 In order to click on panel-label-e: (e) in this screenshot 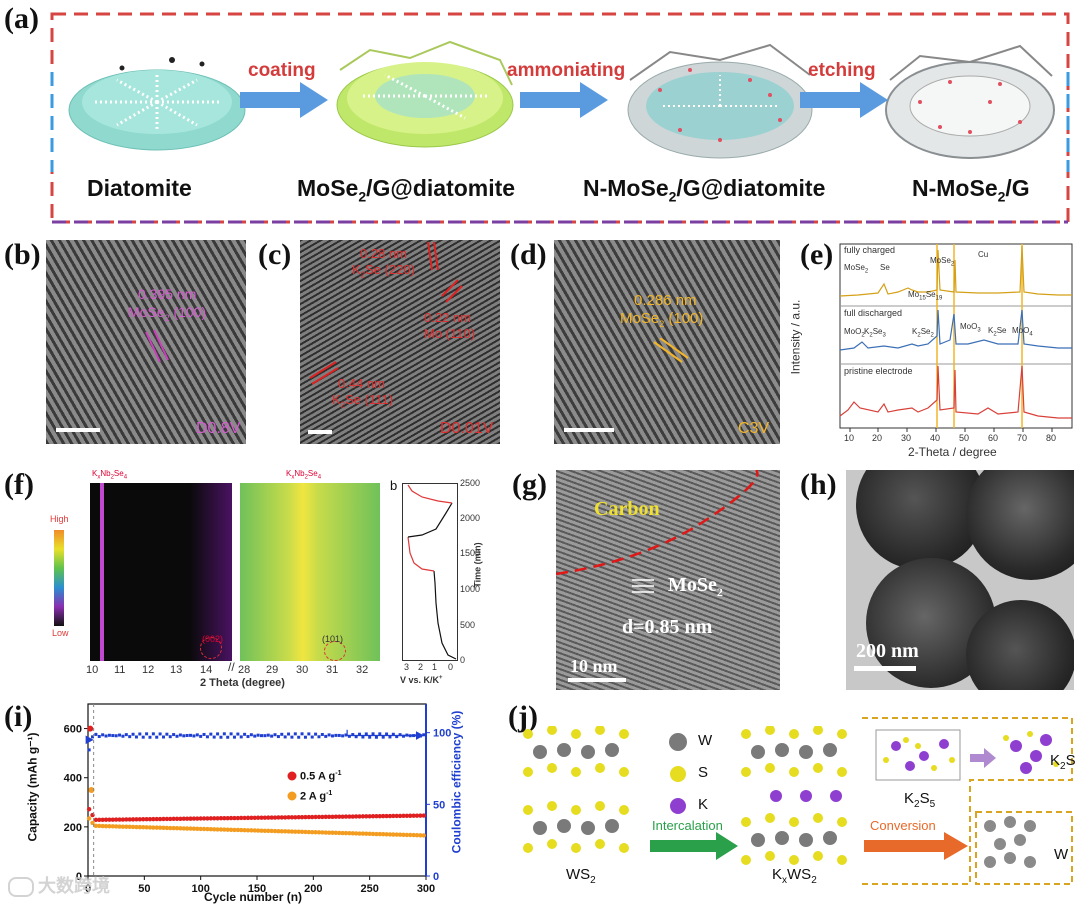, I will do `click(817, 254)`.